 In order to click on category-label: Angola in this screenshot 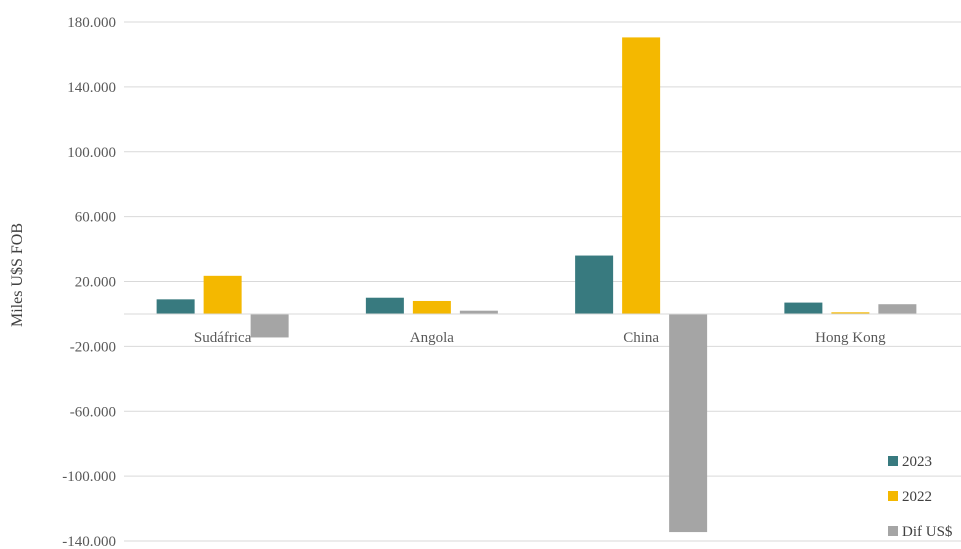, I will do `click(432, 338)`.